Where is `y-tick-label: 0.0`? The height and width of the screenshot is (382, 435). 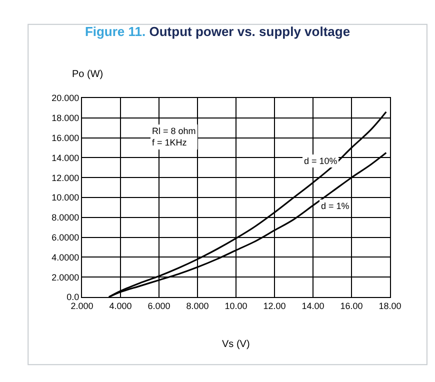
y-tick-label: 0.0 is located at coordinates (73, 297).